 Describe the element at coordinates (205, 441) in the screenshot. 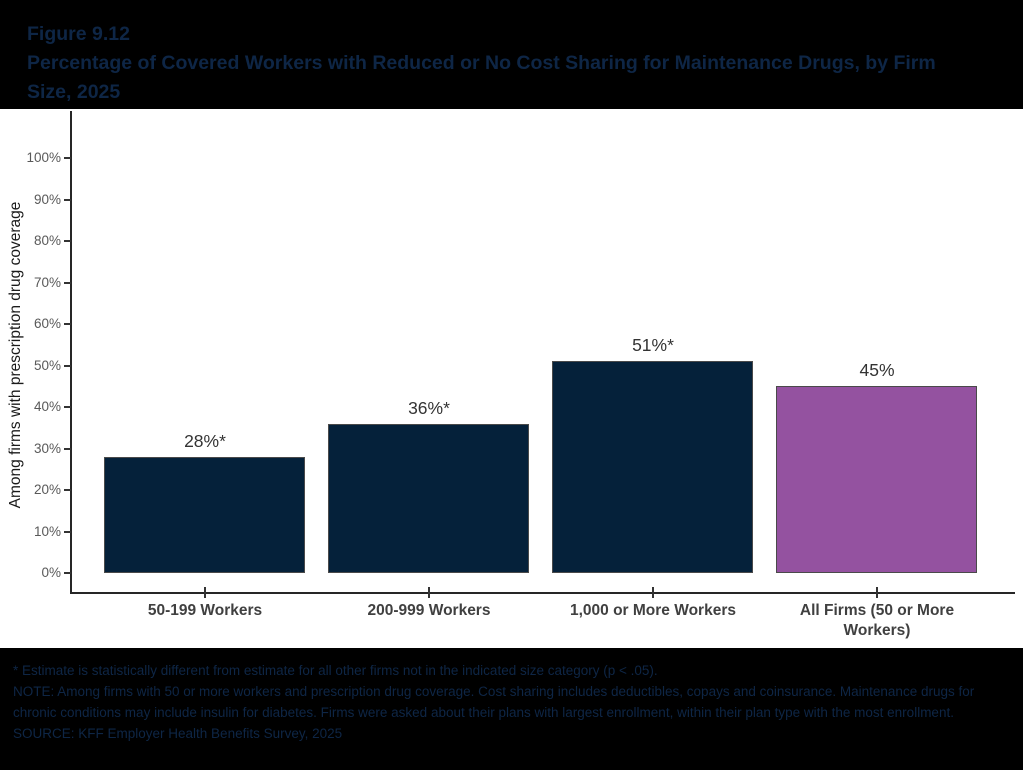

I see `bar-value-label: 28%*` at that location.